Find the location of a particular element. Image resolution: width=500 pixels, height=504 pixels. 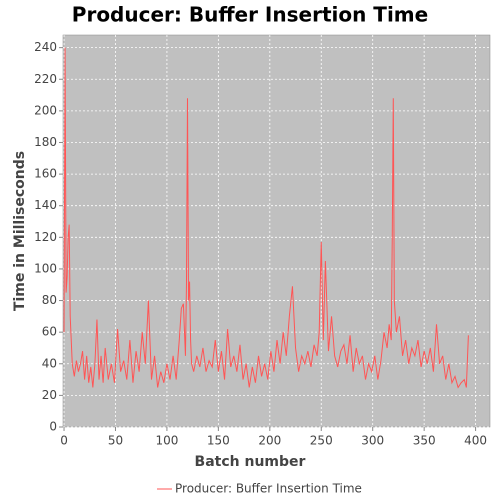

y-tick-label: 120 is located at coordinates (45, 237).